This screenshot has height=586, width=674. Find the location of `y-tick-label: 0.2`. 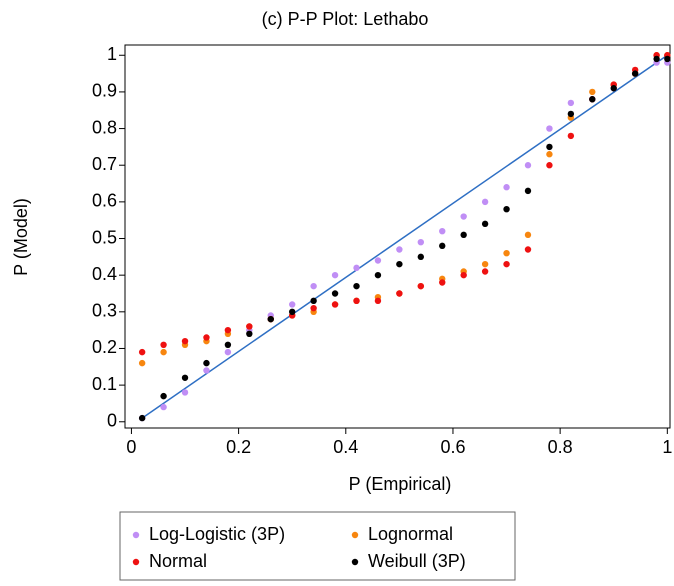

y-tick-label: 0.2 is located at coordinates (104, 347).